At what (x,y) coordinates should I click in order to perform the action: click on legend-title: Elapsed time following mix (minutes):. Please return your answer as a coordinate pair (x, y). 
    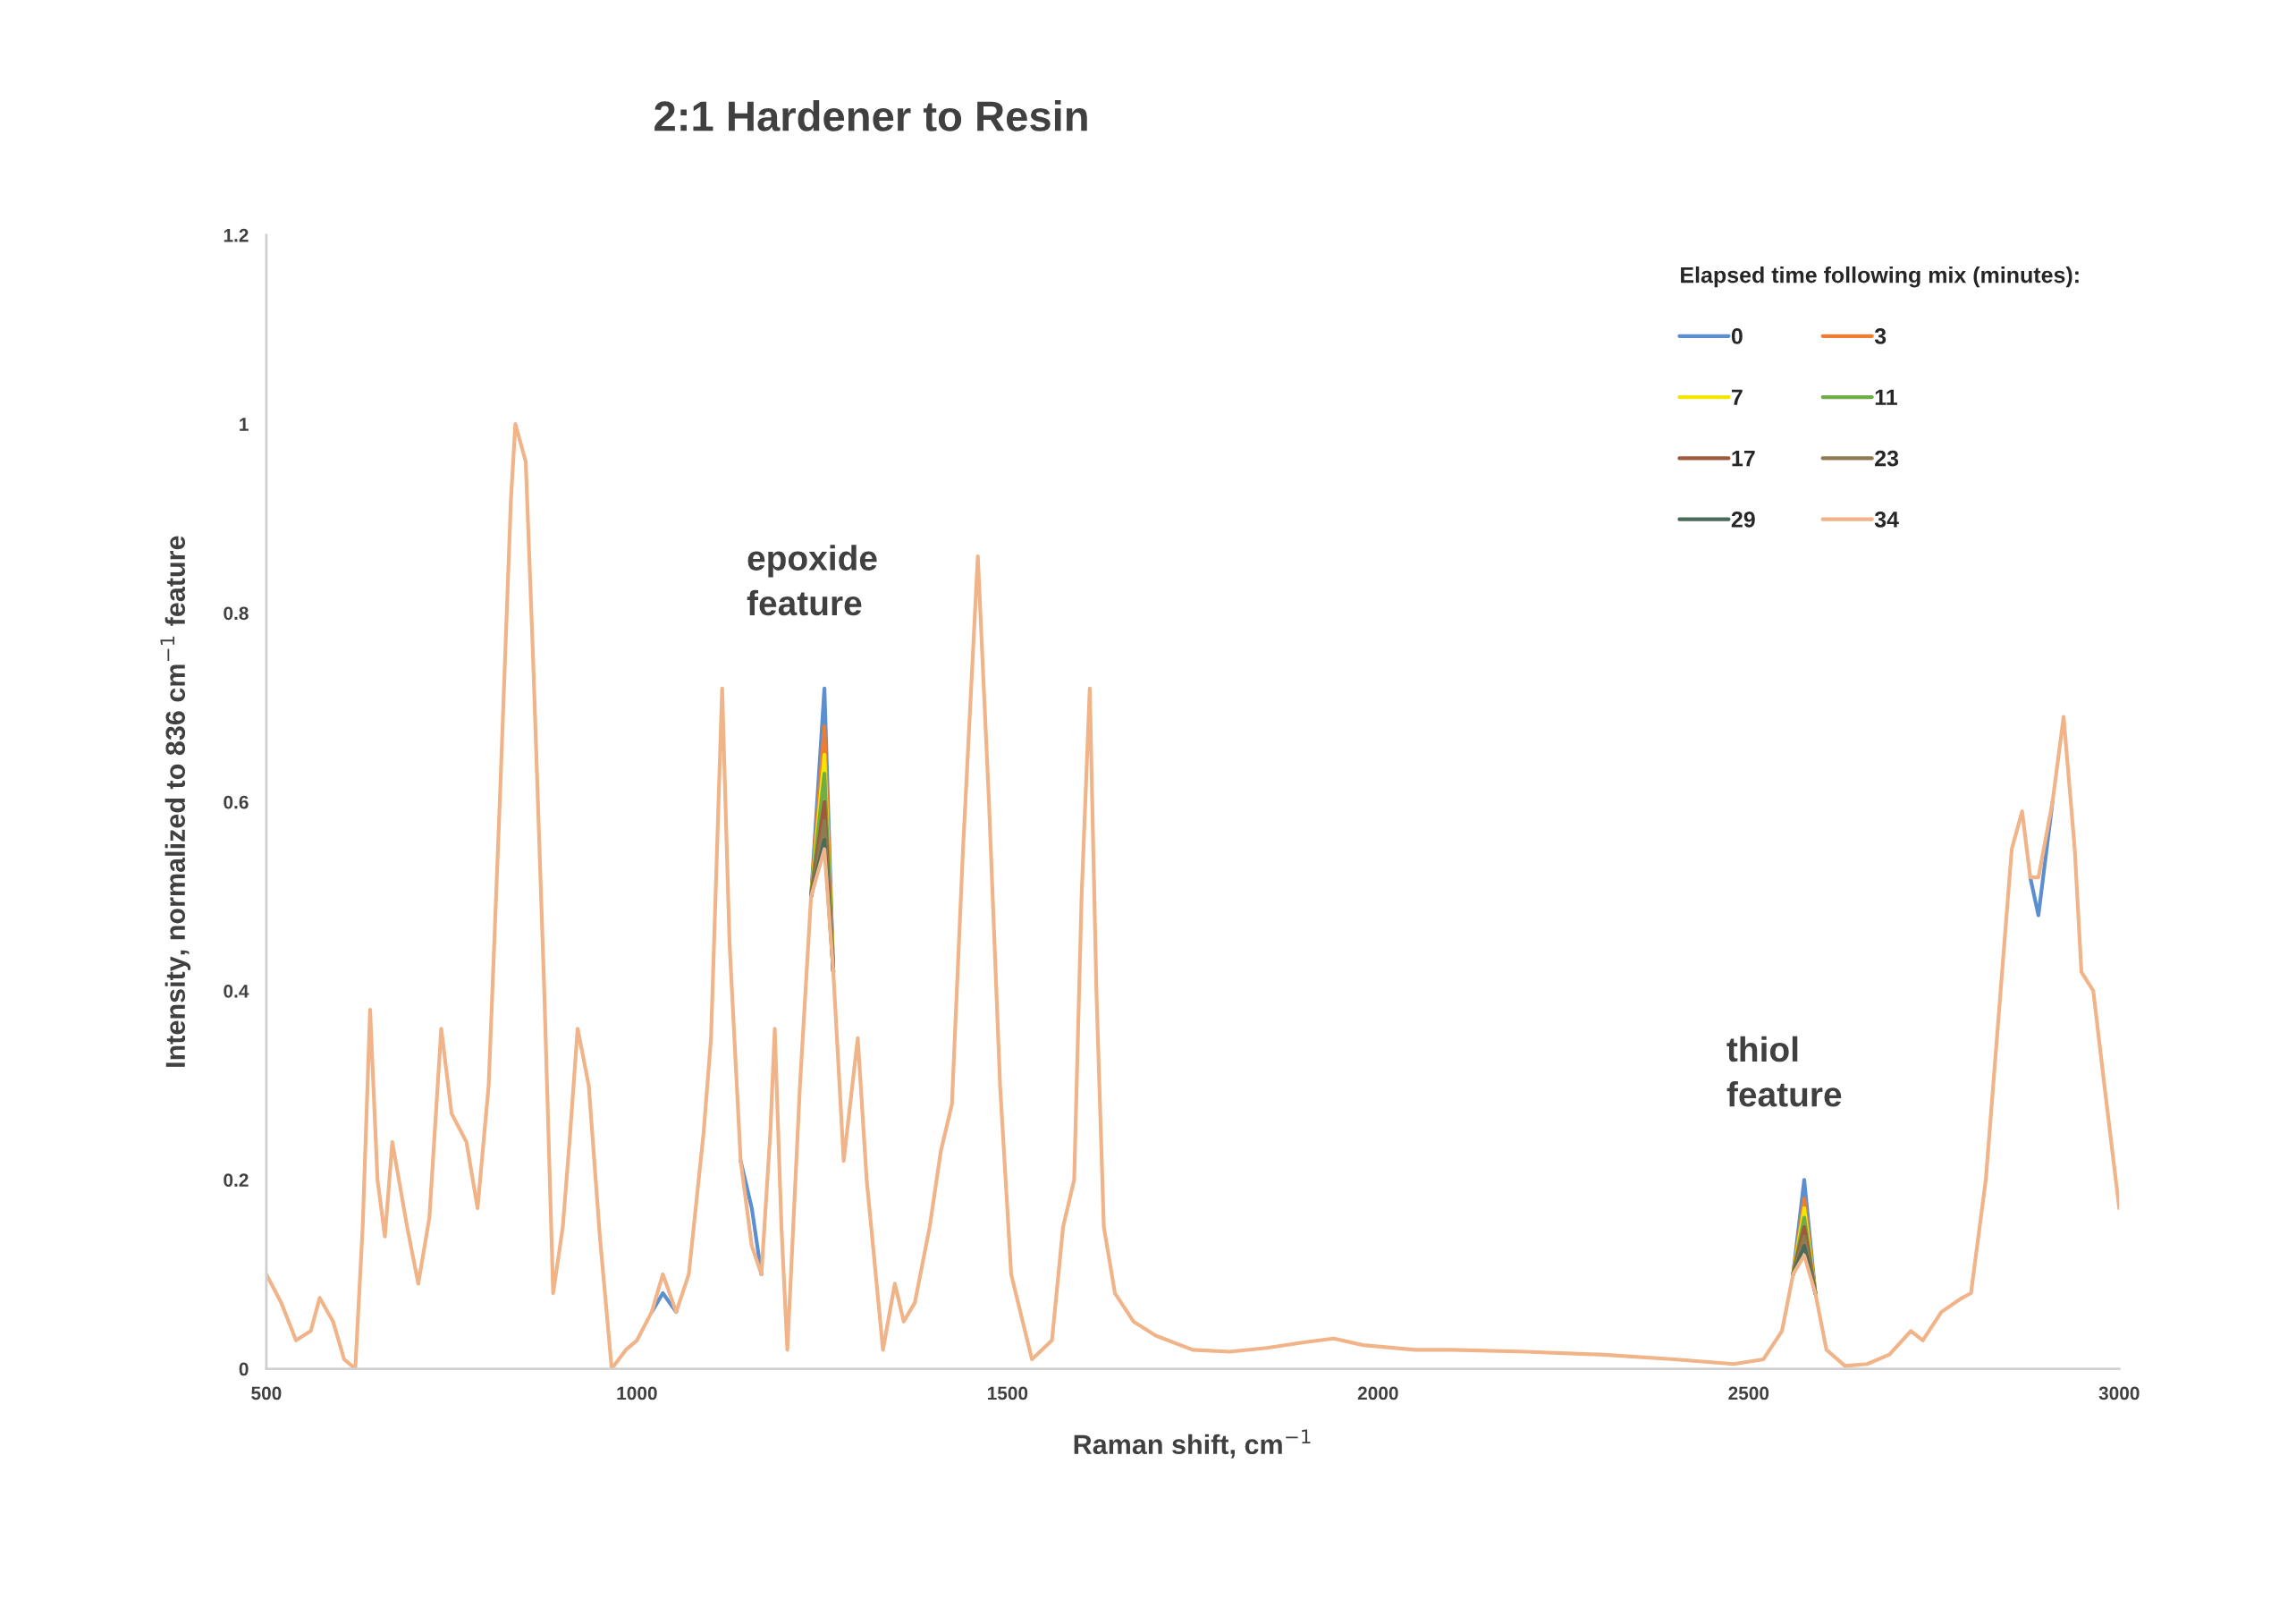
    Looking at the image, I should click on (1880, 277).